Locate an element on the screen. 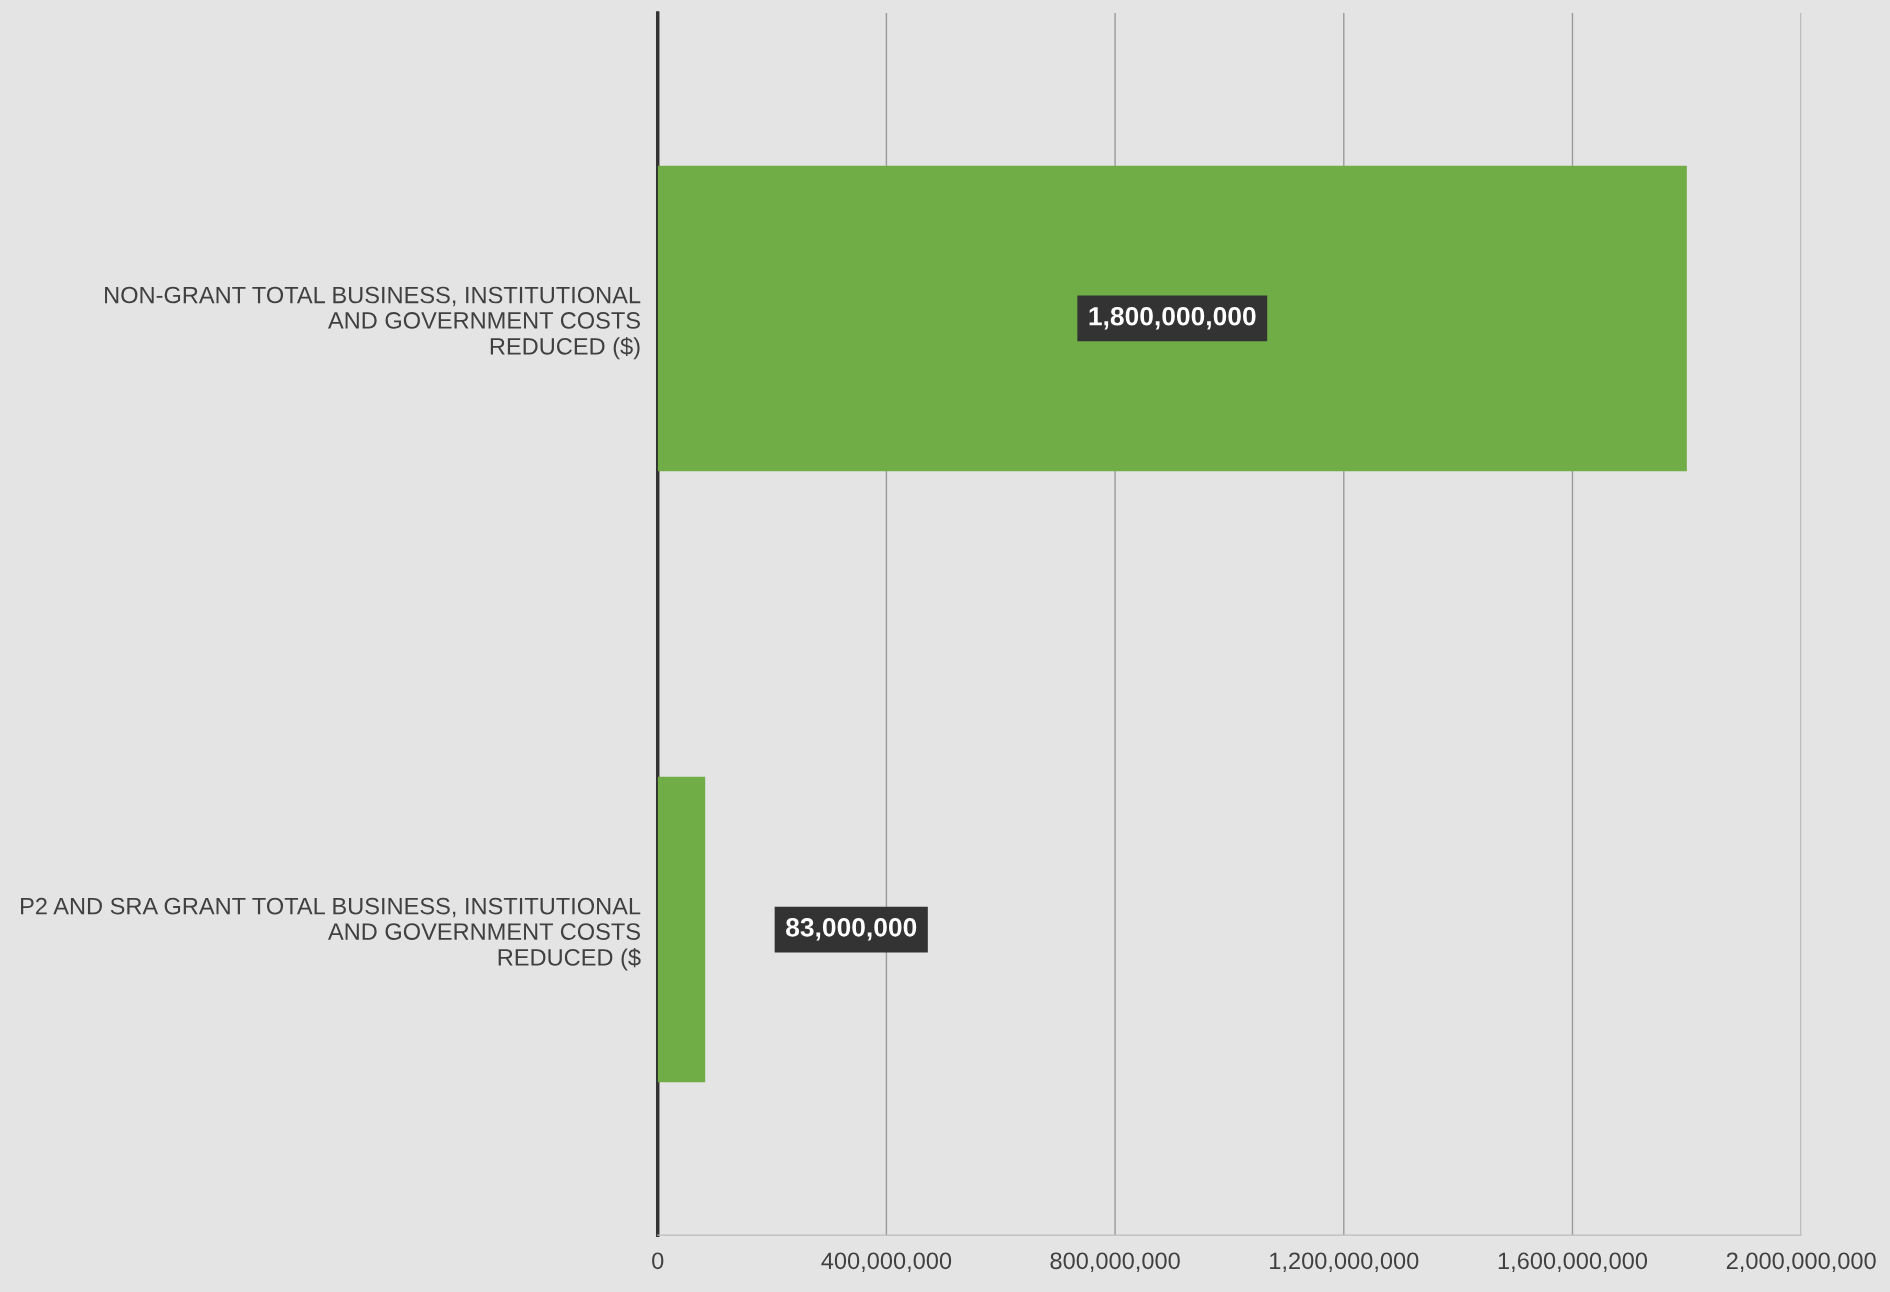 The image size is (1890, 1292). x-tick-label: 2,000,000,000 is located at coordinates (1801, 1262).